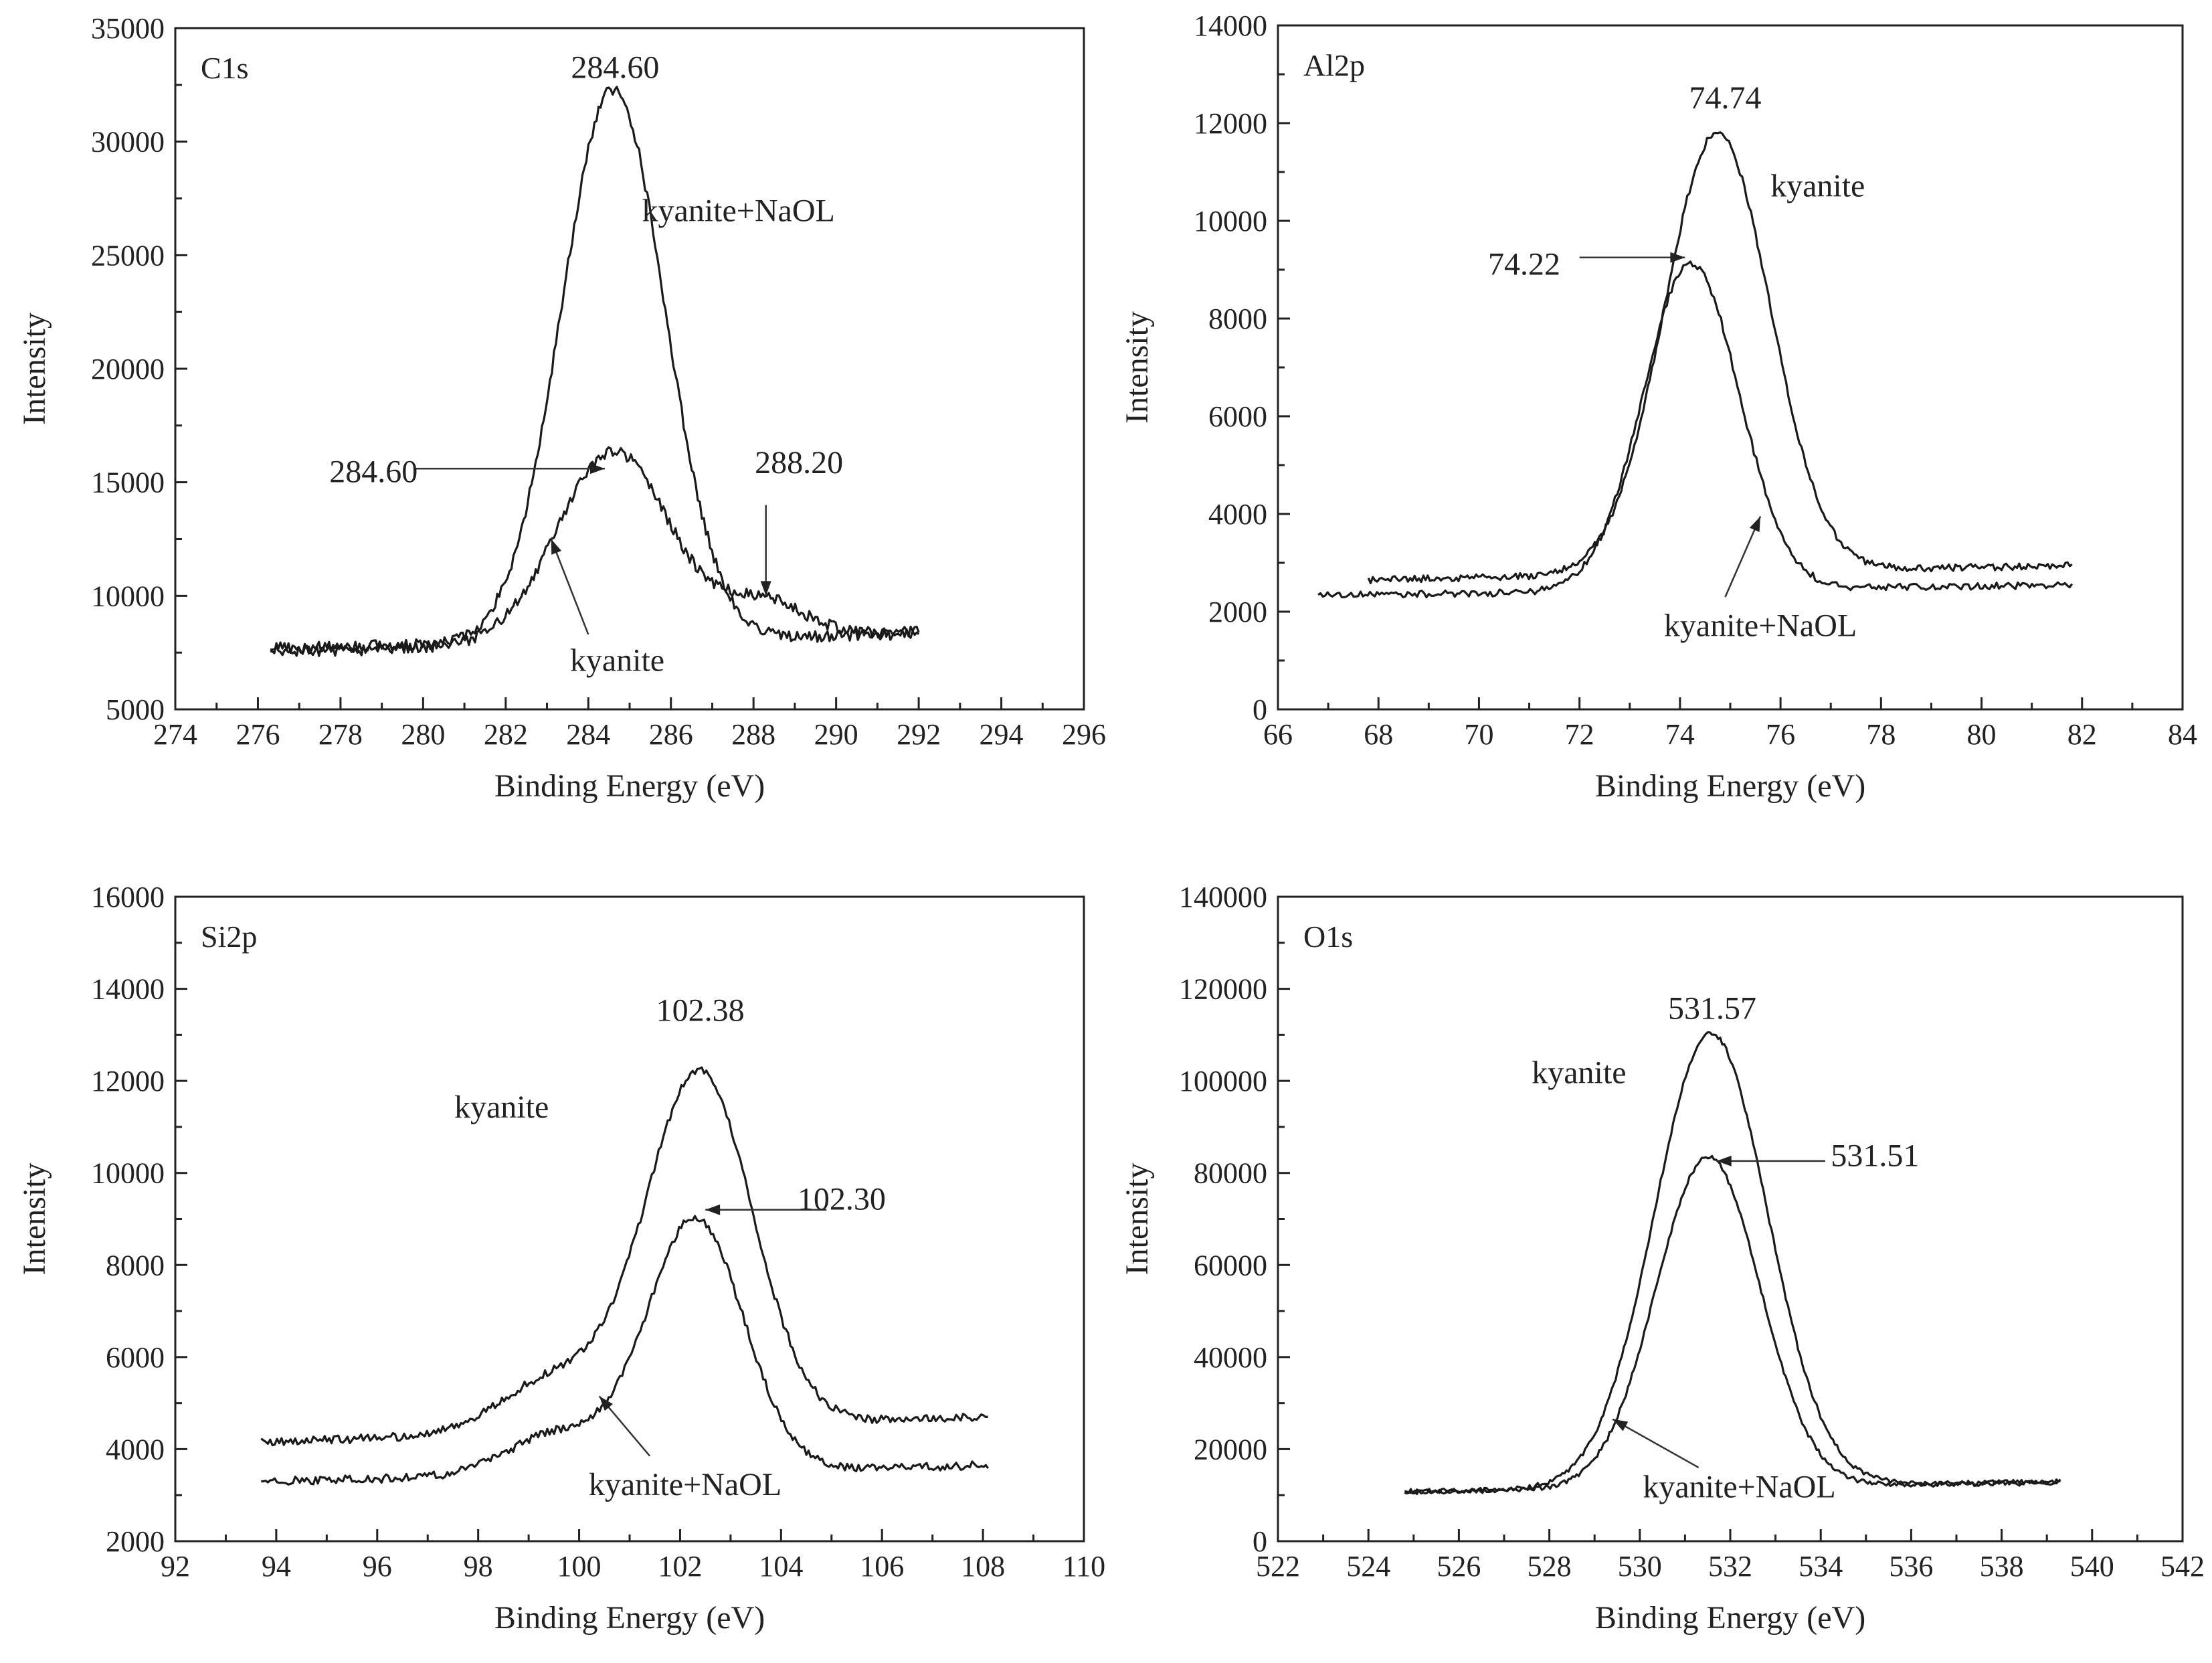  I want to click on x-tick-label: 102, so click(680, 1566).